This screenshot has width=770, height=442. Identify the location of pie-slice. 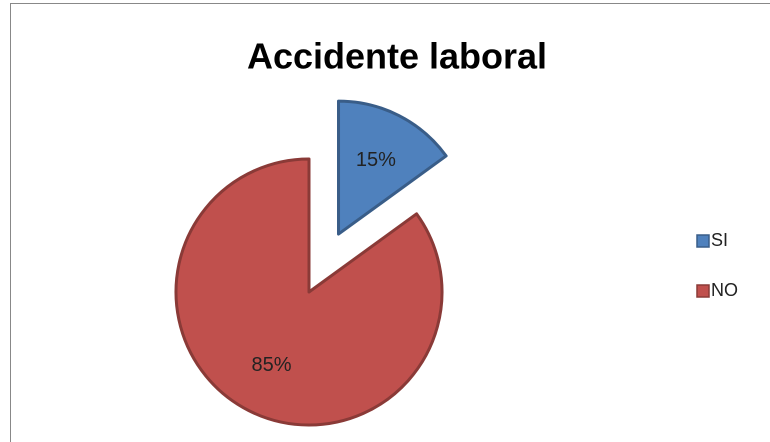
(392, 167).